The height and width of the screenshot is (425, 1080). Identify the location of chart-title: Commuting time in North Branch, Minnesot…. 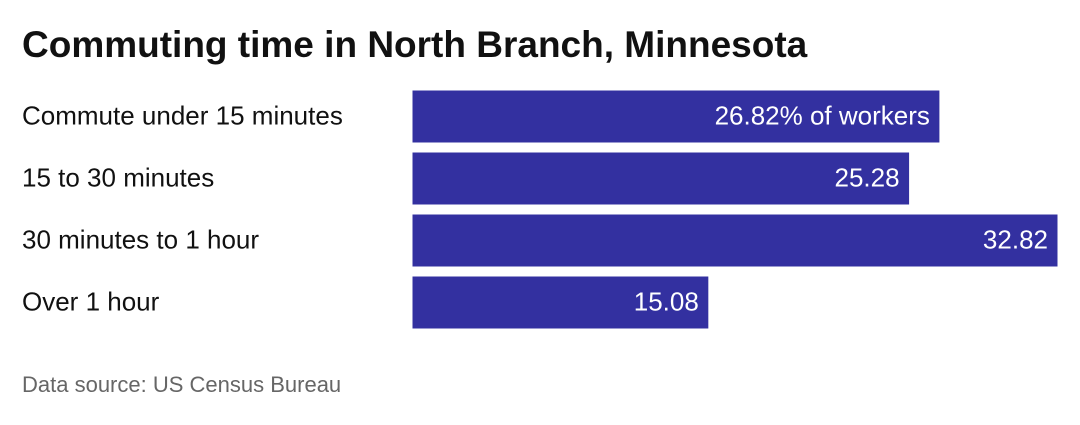
(415, 44).